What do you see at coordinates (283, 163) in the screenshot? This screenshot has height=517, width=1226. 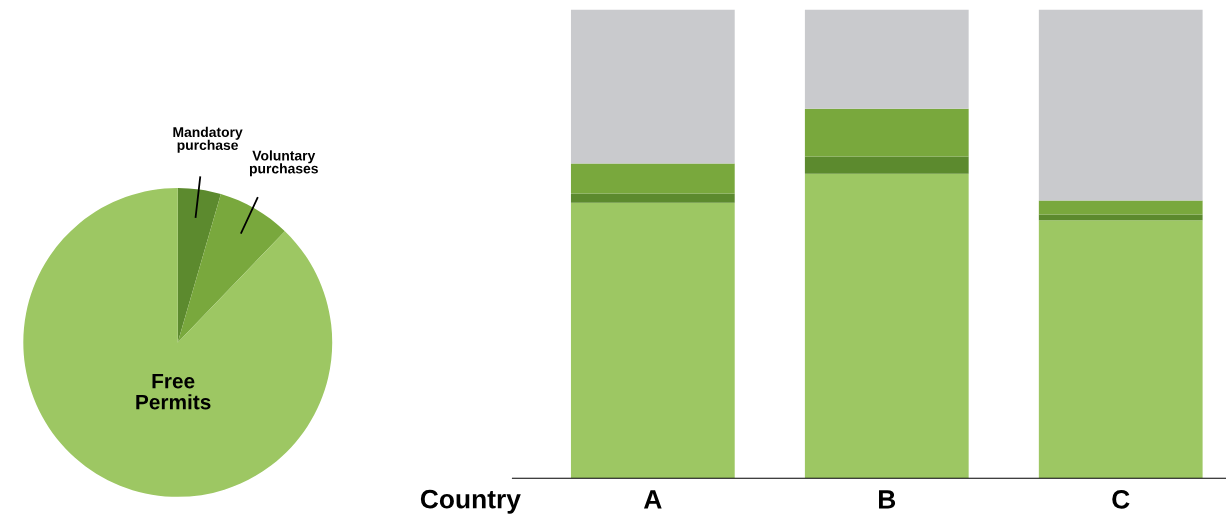 I see `slice-label: Voluntary purchases` at bounding box center [283, 163].